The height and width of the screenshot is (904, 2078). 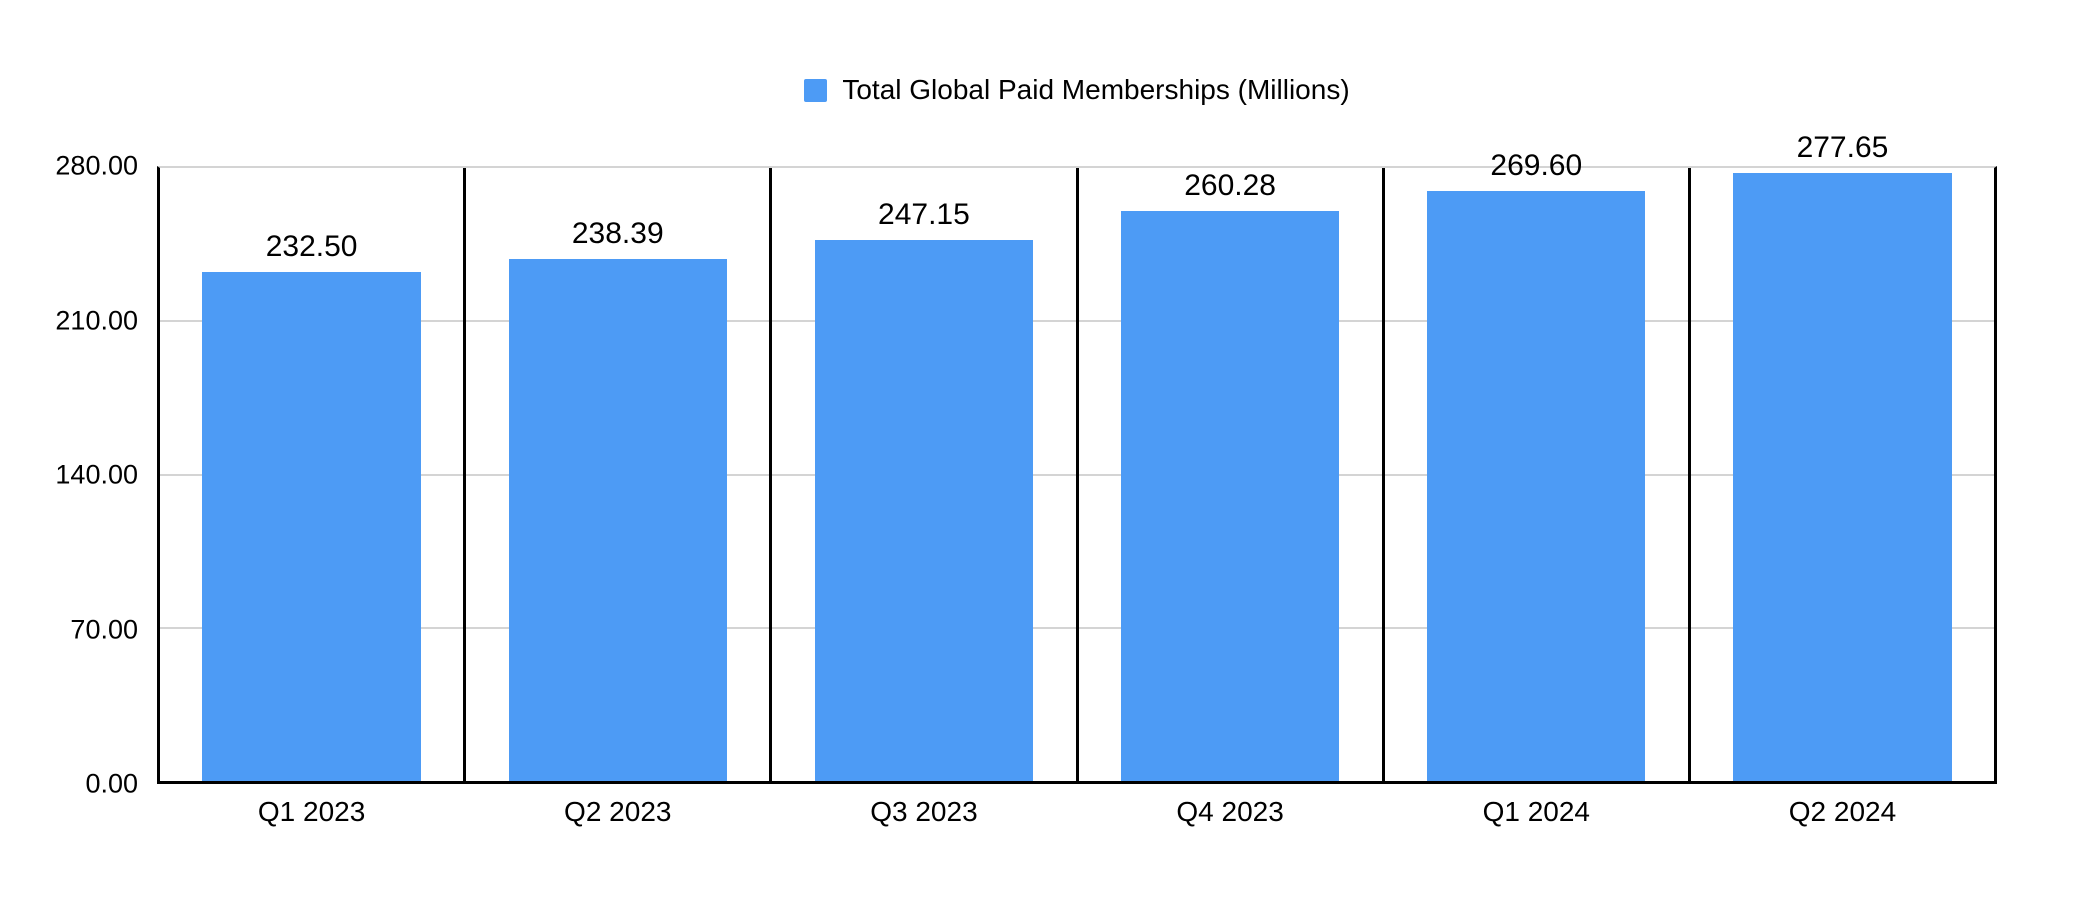 What do you see at coordinates (1096, 89) in the screenshot?
I see `legend-label: Total Global Paid Memberships (Millions)` at bounding box center [1096, 89].